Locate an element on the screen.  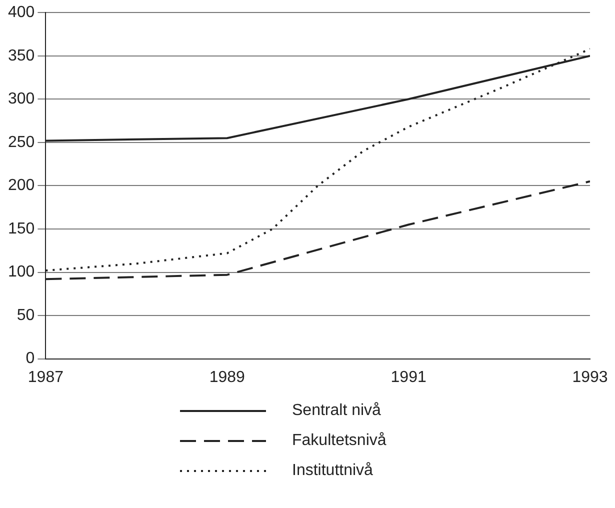
y-tick-label: 100 is located at coordinates (21, 272).